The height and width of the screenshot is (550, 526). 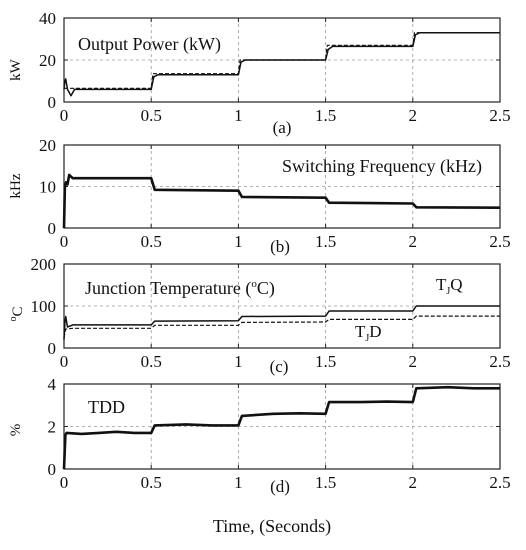 I want to click on panel-annotation: Switching Frequency (kHz), so click(x=382, y=166).